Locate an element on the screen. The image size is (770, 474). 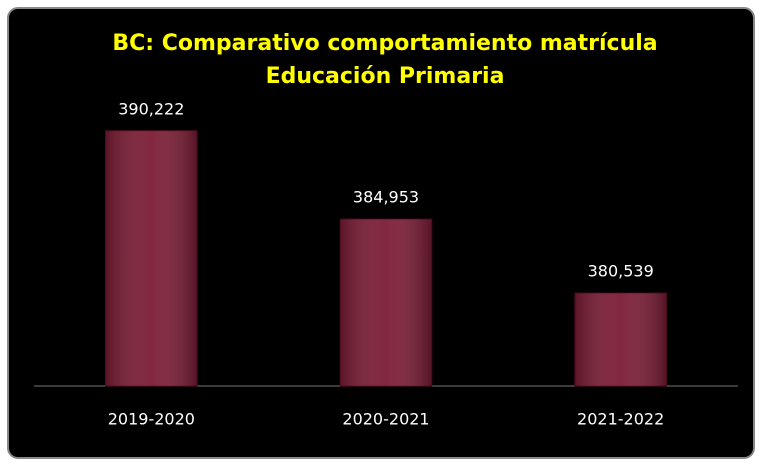
x-tick-label: 2021-2022 is located at coordinates (620, 419).